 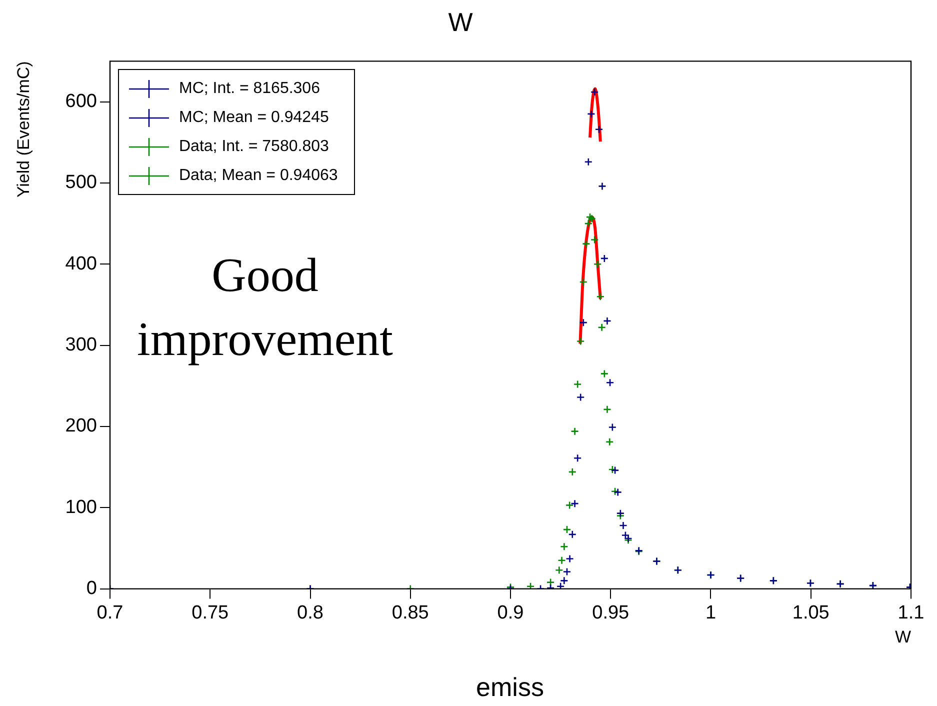 I want to click on y-tick-label: 500, so click(x=81, y=183).